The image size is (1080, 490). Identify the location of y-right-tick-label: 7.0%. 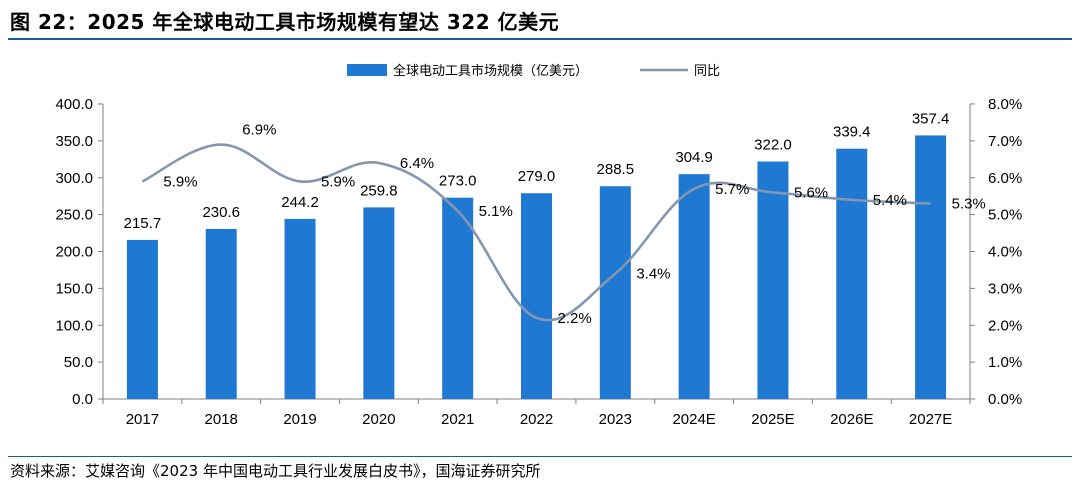
(1005, 141).